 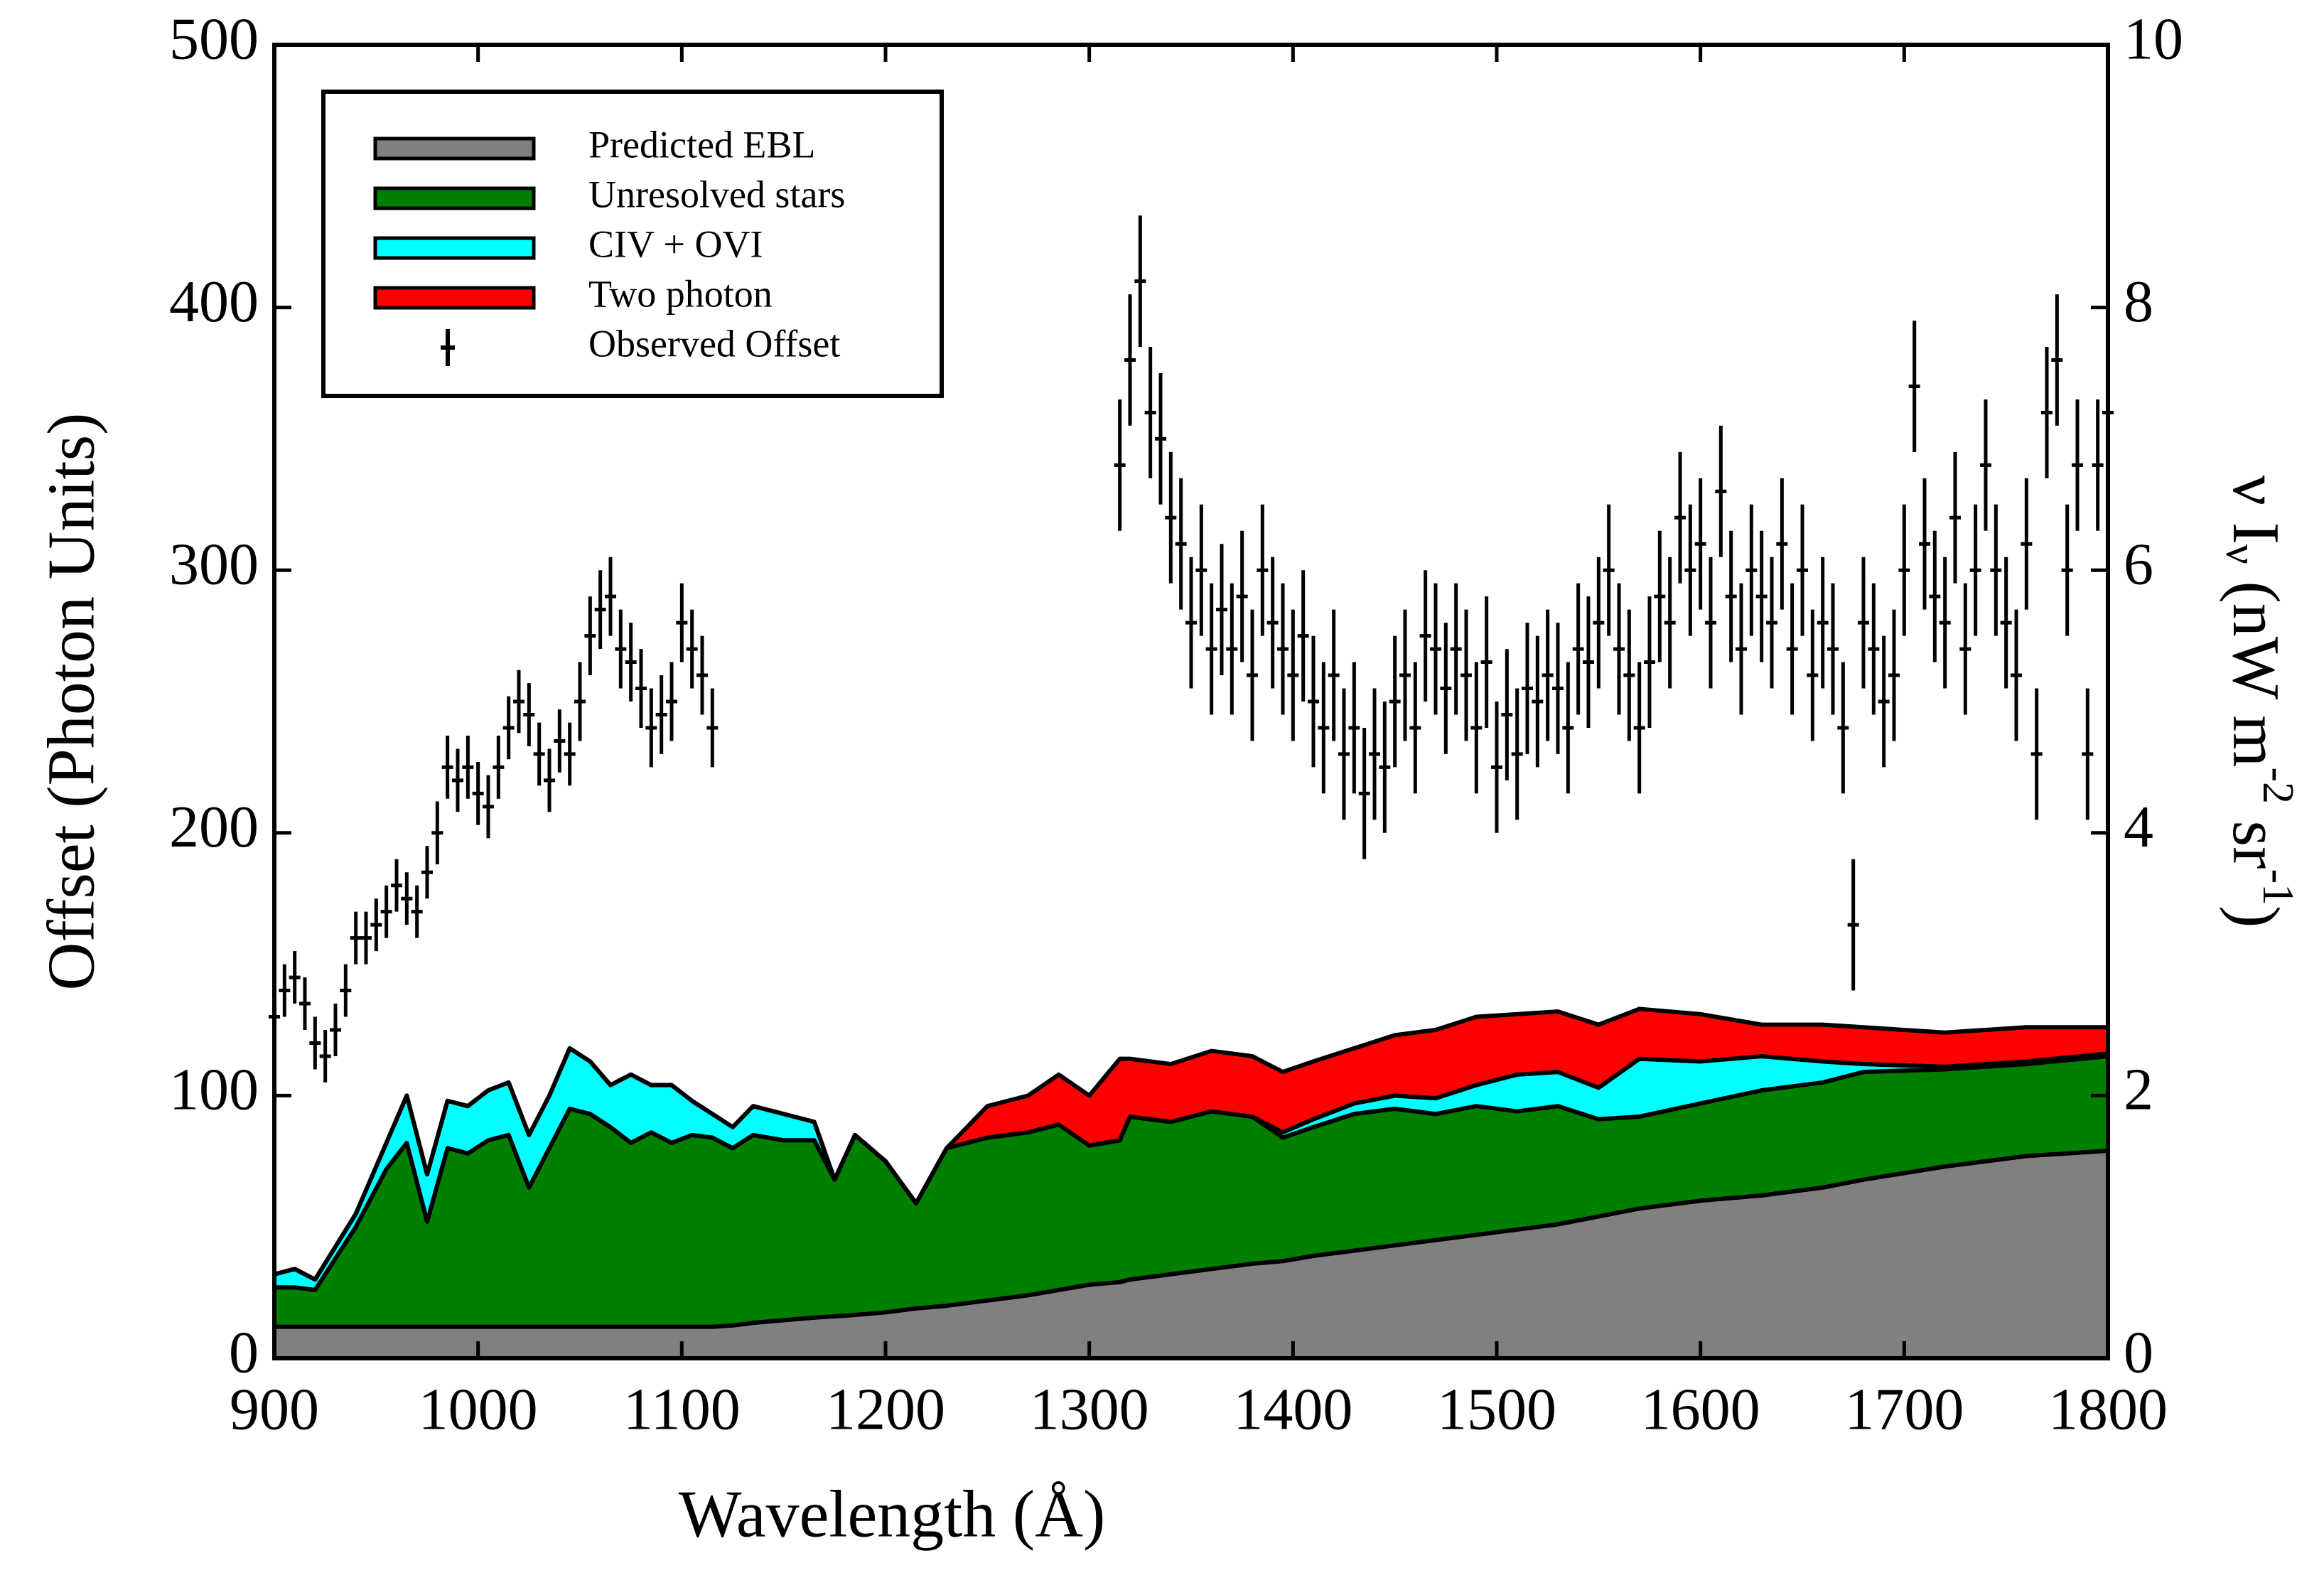 What do you see at coordinates (892, 1515) in the screenshot?
I see `x-axis-label: Wavelength (Å)` at bounding box center [892, 1515].